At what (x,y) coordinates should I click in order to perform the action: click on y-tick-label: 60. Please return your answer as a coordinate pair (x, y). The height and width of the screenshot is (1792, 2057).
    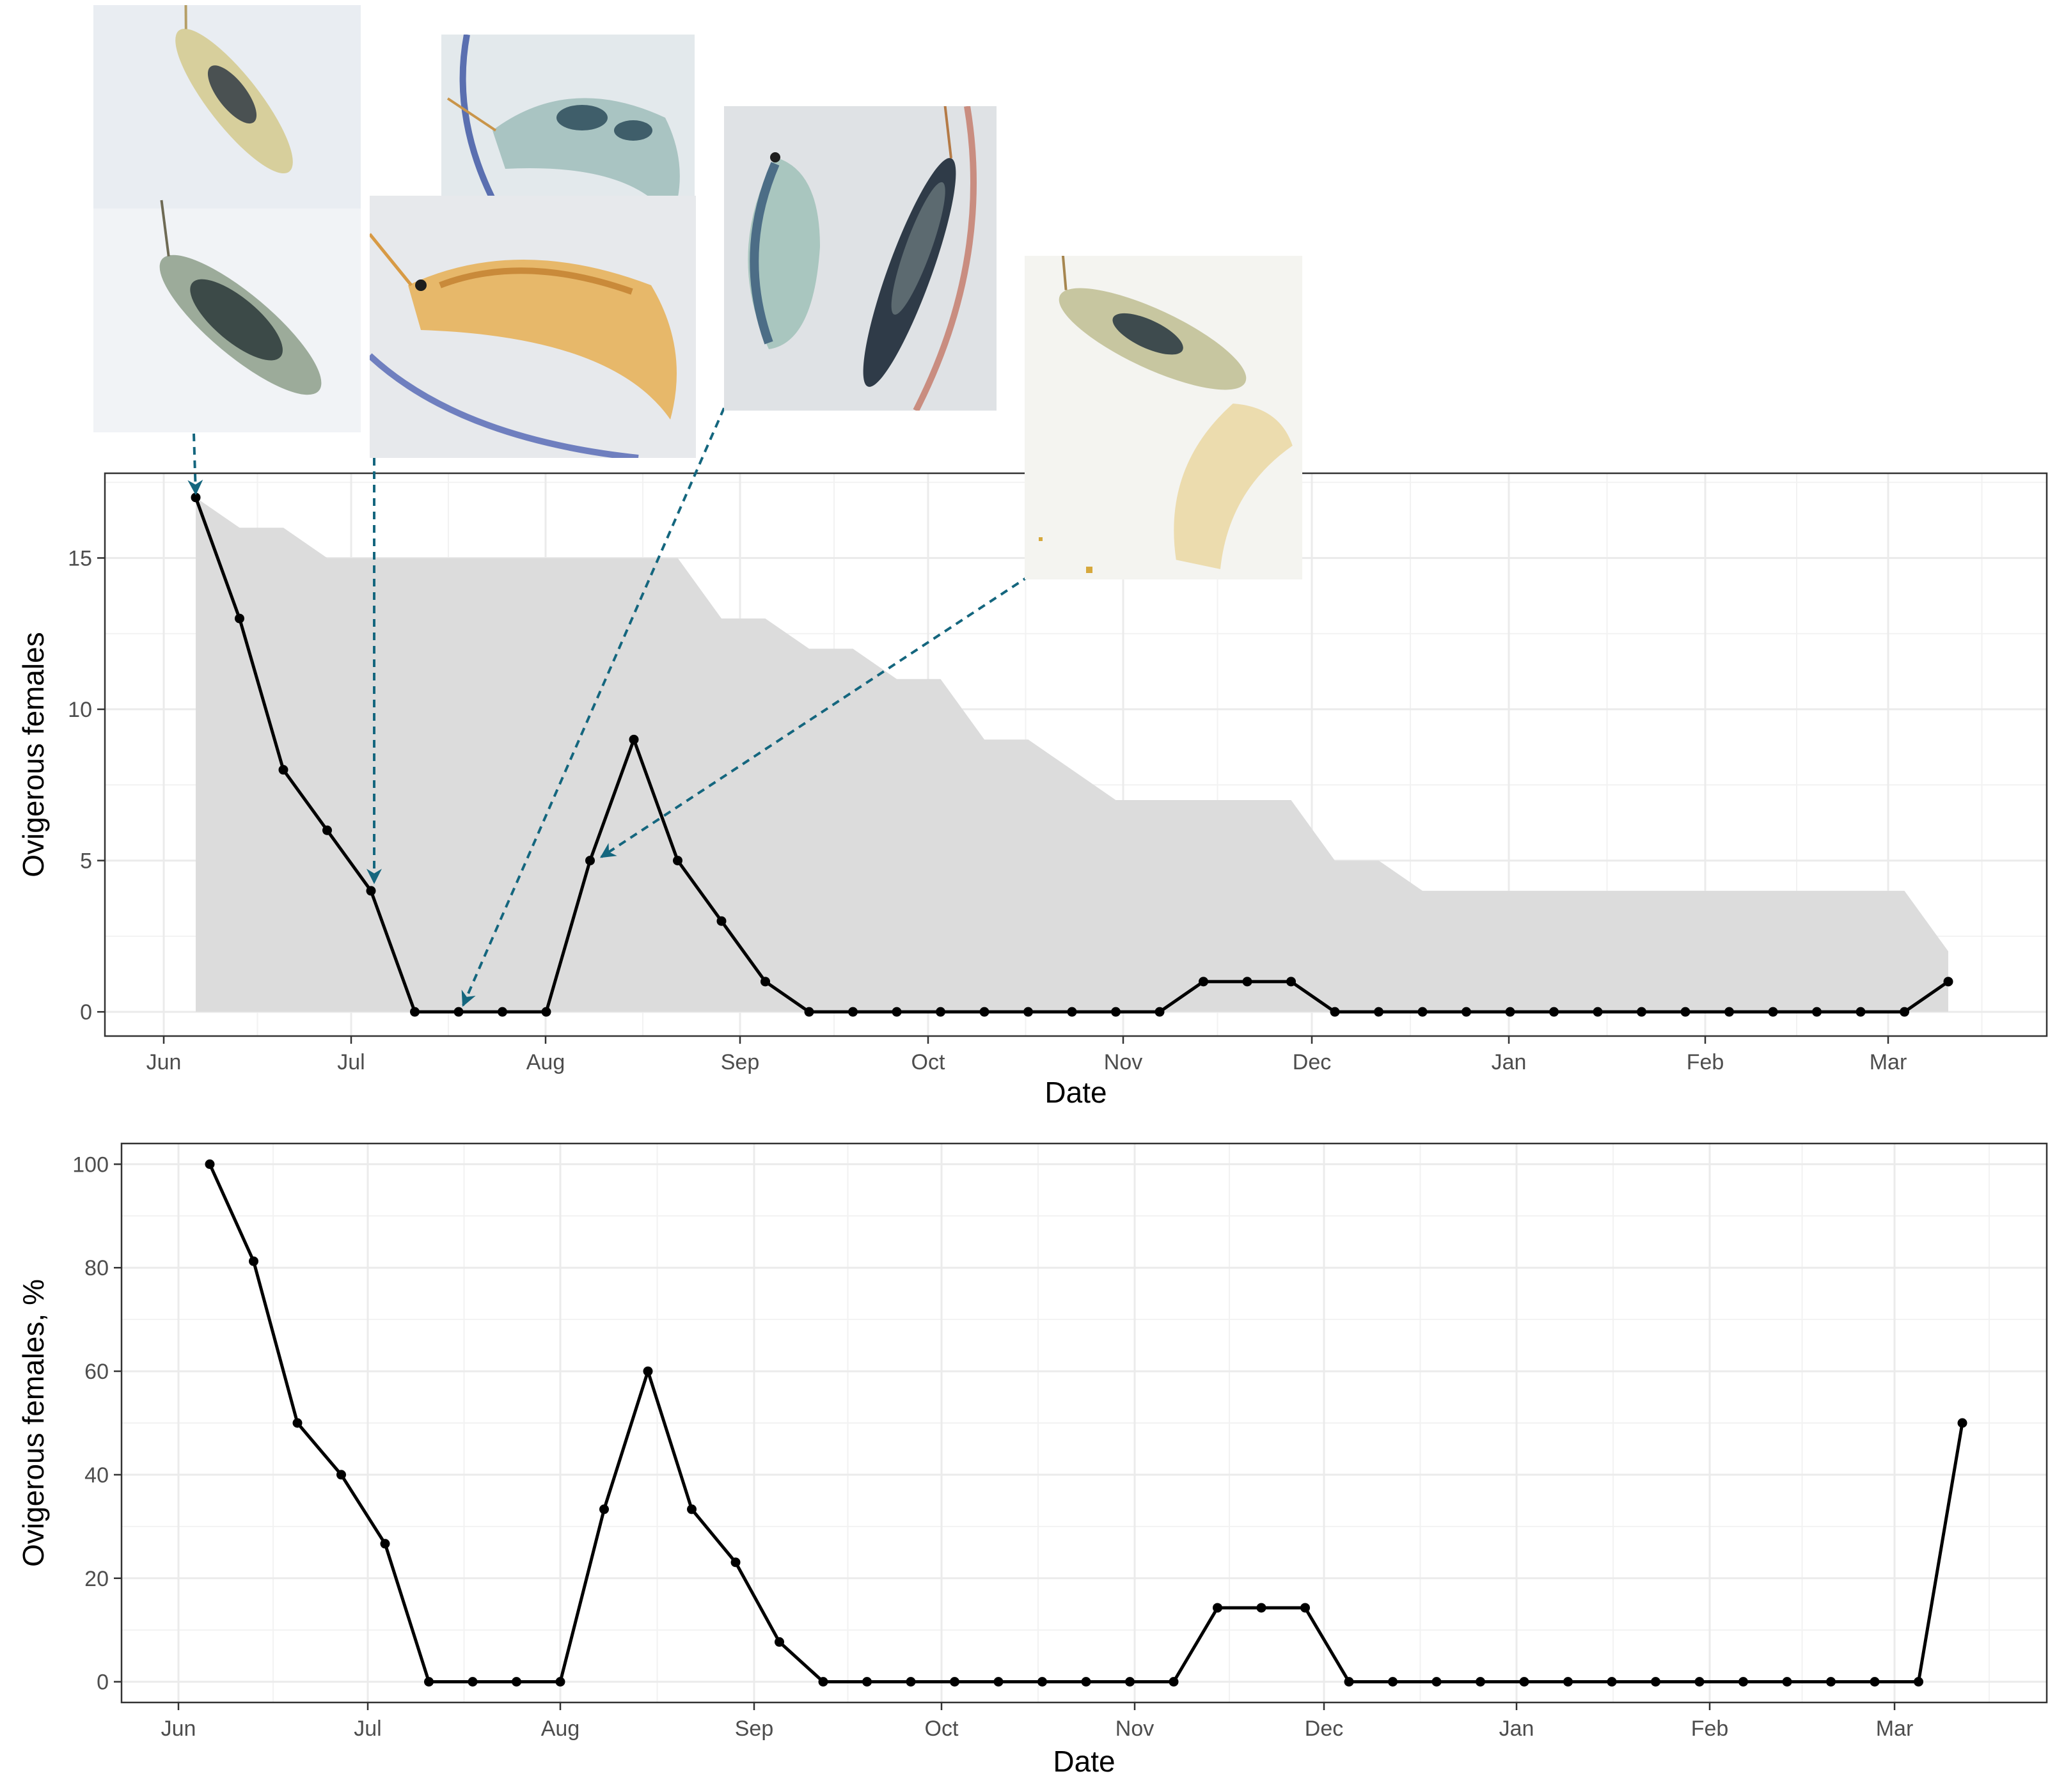
    Looking at the image, I should click on (96, 1372).